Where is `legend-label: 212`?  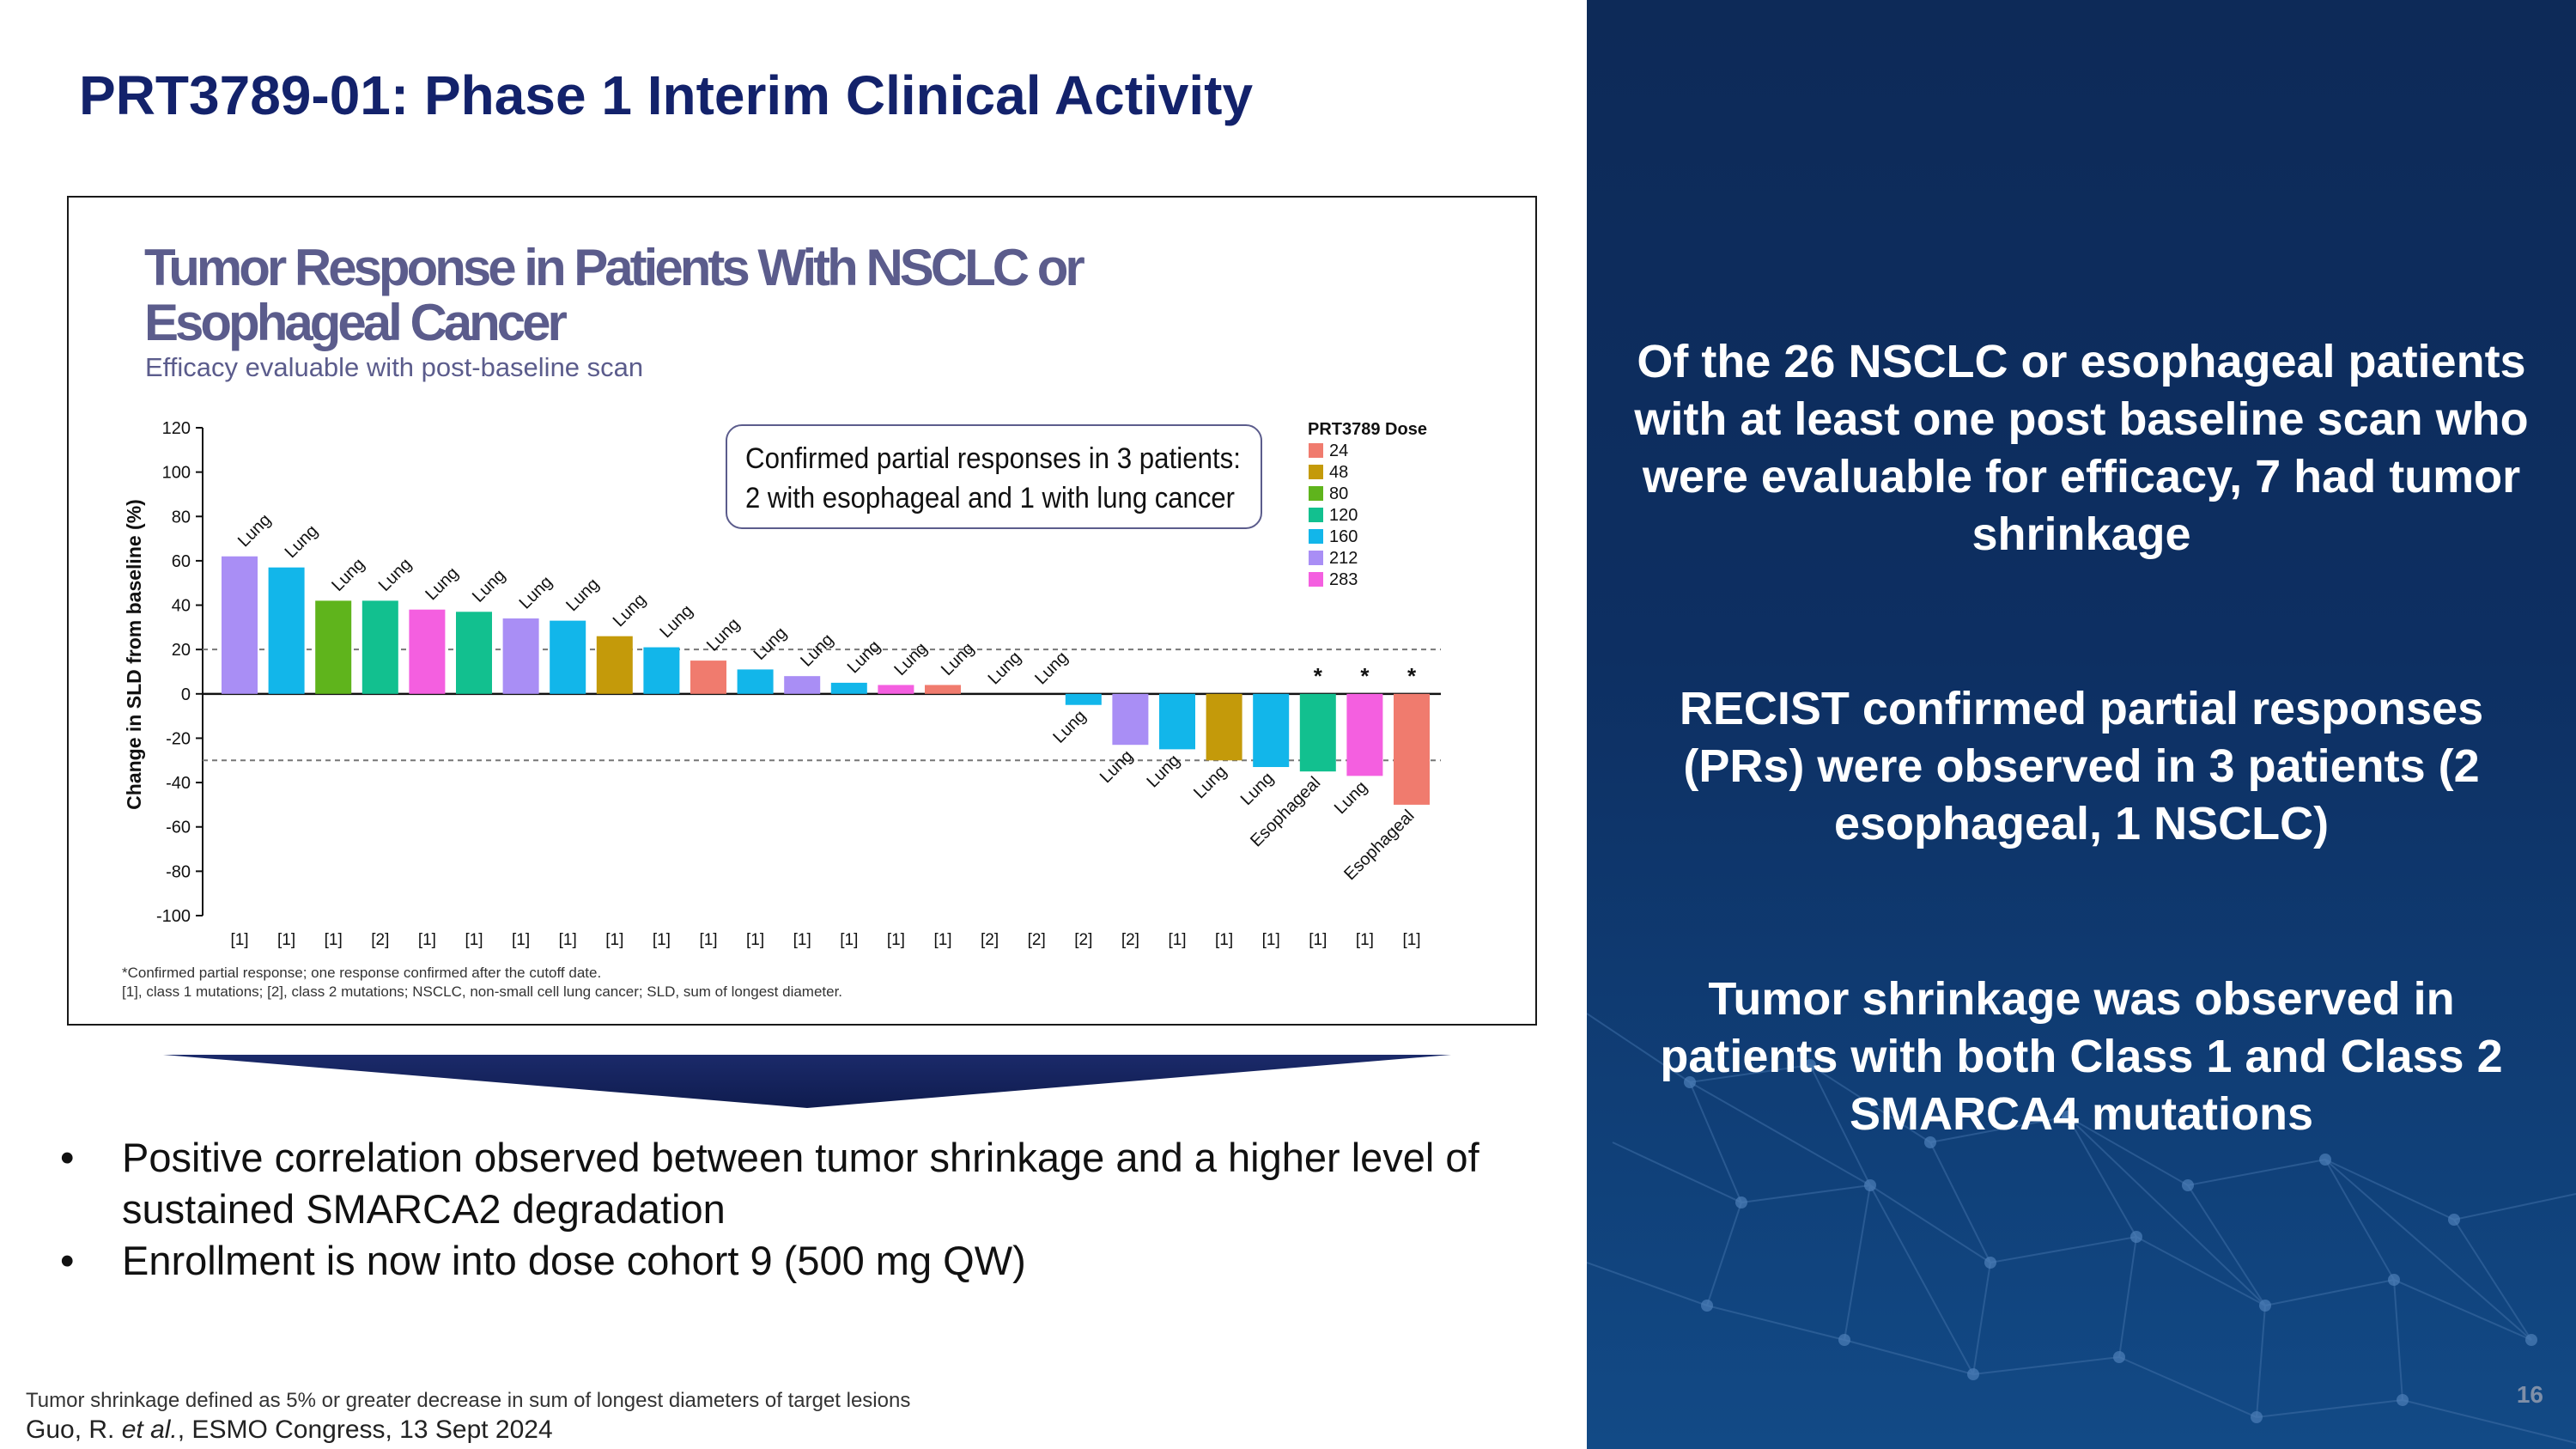
legend-label: 212 is located at coordinates (1343, 558).